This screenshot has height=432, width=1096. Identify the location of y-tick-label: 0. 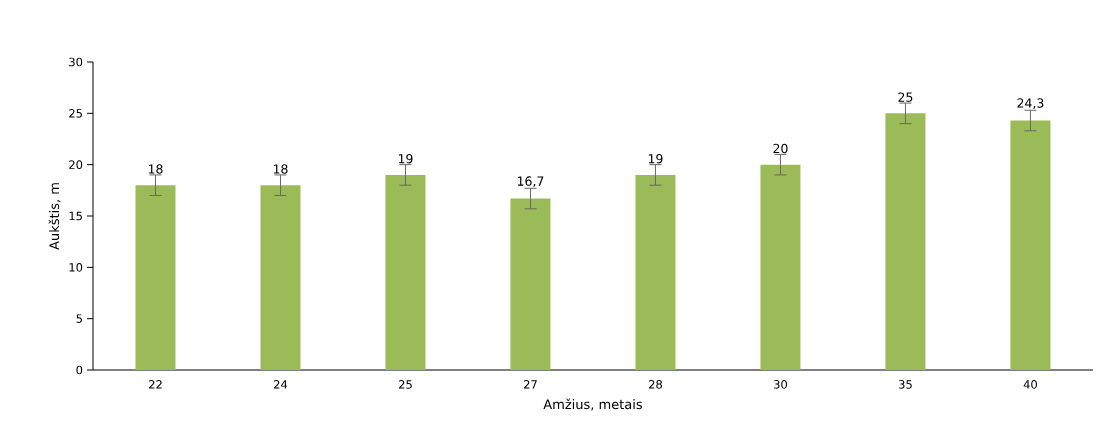
(79, 370).